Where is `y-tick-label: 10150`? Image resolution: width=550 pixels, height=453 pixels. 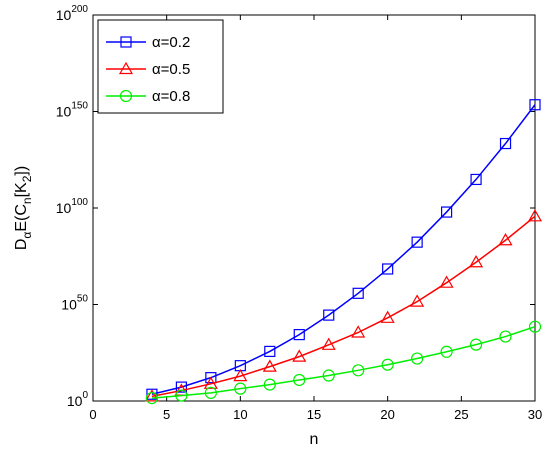 y-tick-label: 10150 is located at coordinates (72, 110).